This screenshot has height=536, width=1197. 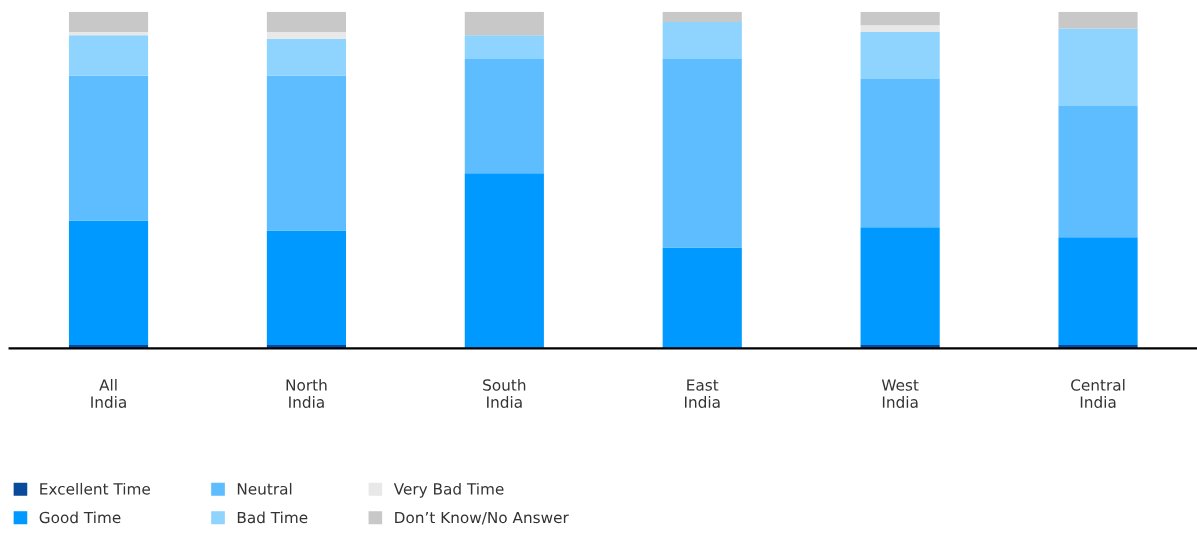 I want to click on legend-label: Bad Time, so click(x=272, y=517).